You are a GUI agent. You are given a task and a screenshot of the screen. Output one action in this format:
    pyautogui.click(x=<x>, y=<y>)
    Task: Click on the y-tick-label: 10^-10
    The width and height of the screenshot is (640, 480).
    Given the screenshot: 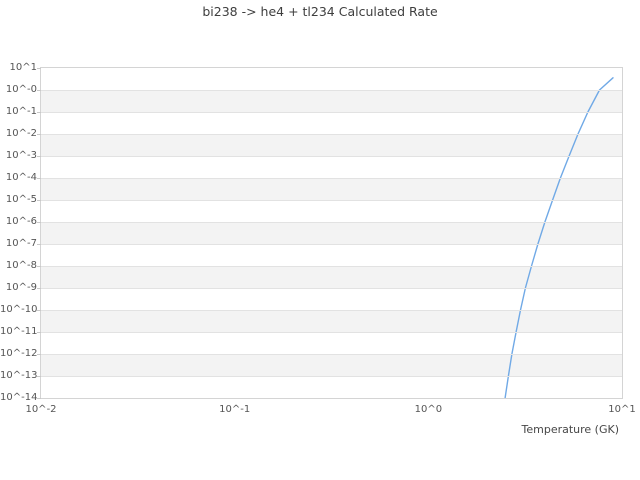 What is the action you would take?
    pyautogui.click(x=19, y=309)
    